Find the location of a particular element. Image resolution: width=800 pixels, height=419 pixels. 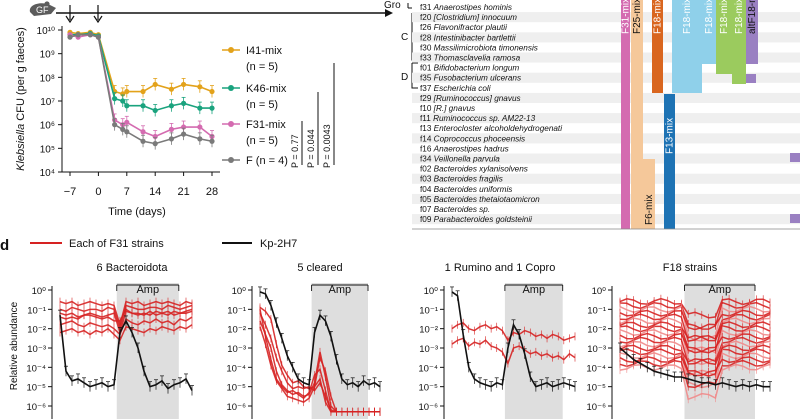

strain-id: f35 is located at coordinates (427, 78).